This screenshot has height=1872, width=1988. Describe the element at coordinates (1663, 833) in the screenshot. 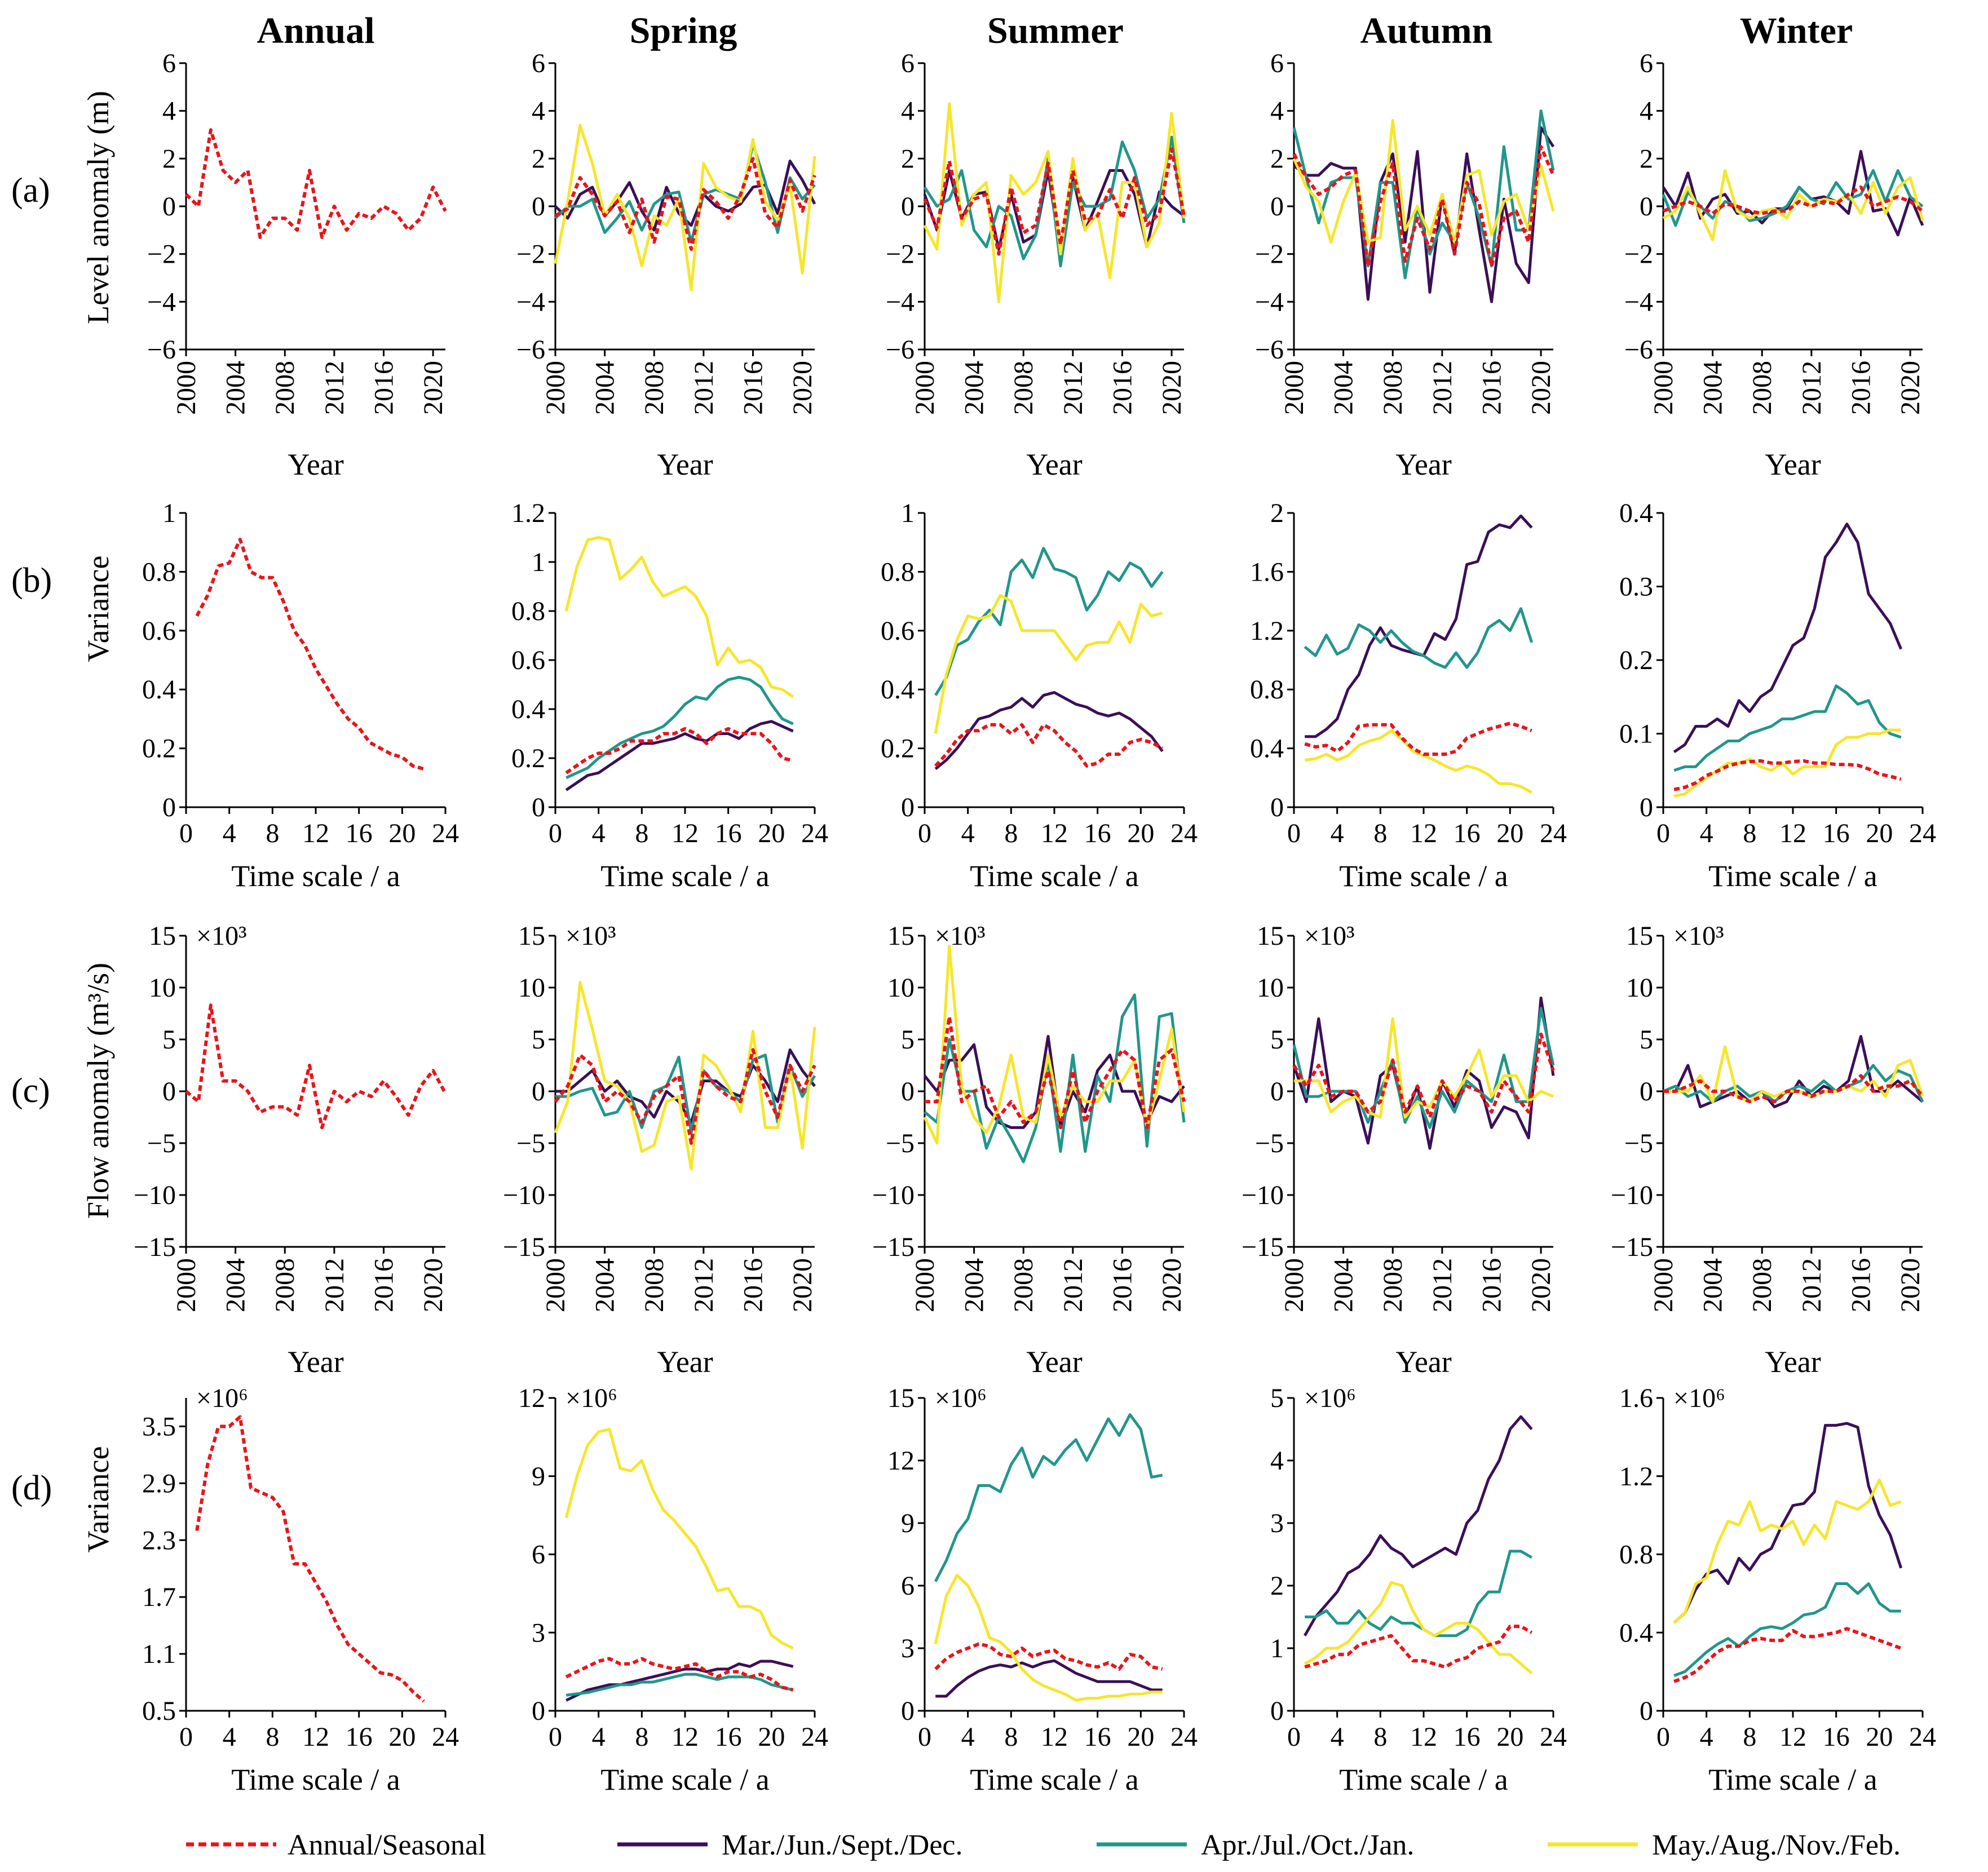

I see `panel-r1-c4-xtick-label: 0` at that location.